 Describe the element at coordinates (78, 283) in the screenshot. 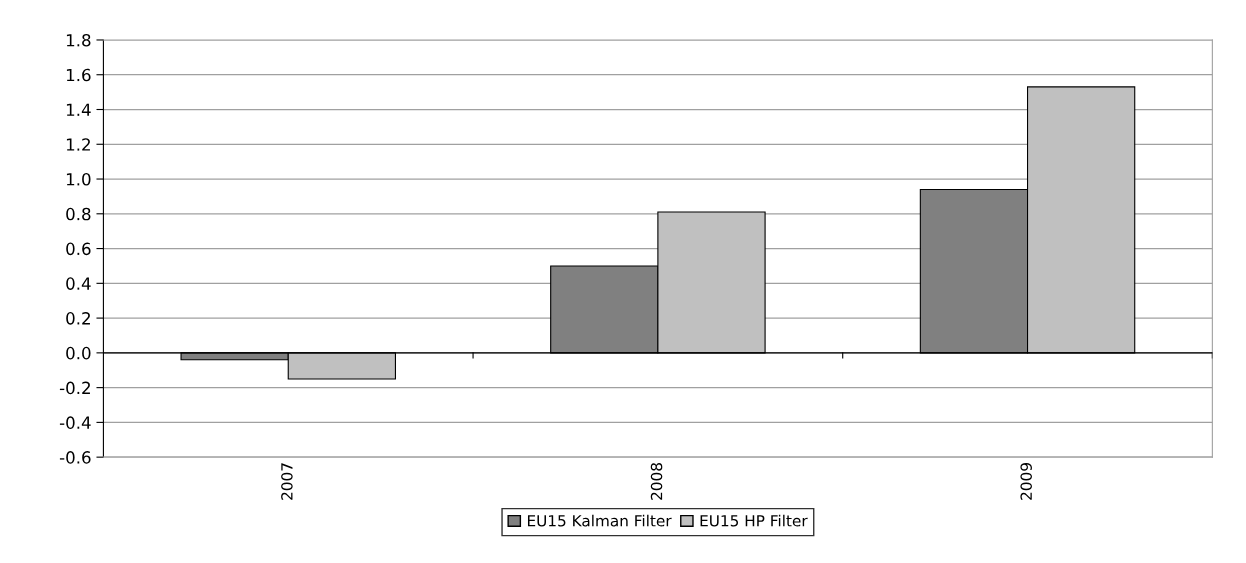

I see `y-tick-label: 0.4` at that location.